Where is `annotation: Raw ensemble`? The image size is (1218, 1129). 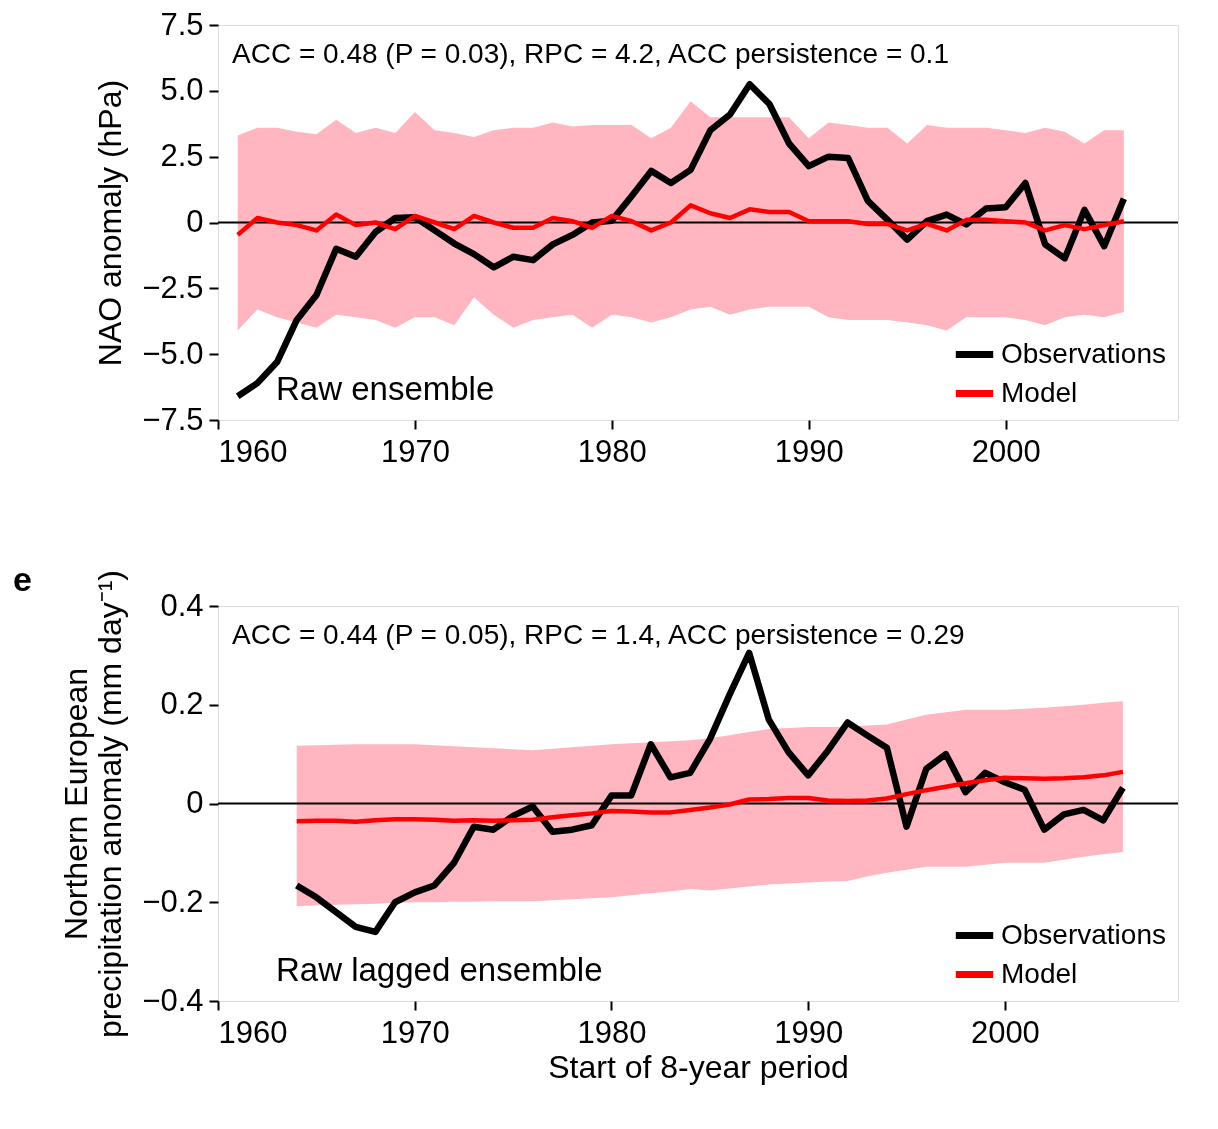
annotation: Raw ensemble is located at coordinates (385, 388).